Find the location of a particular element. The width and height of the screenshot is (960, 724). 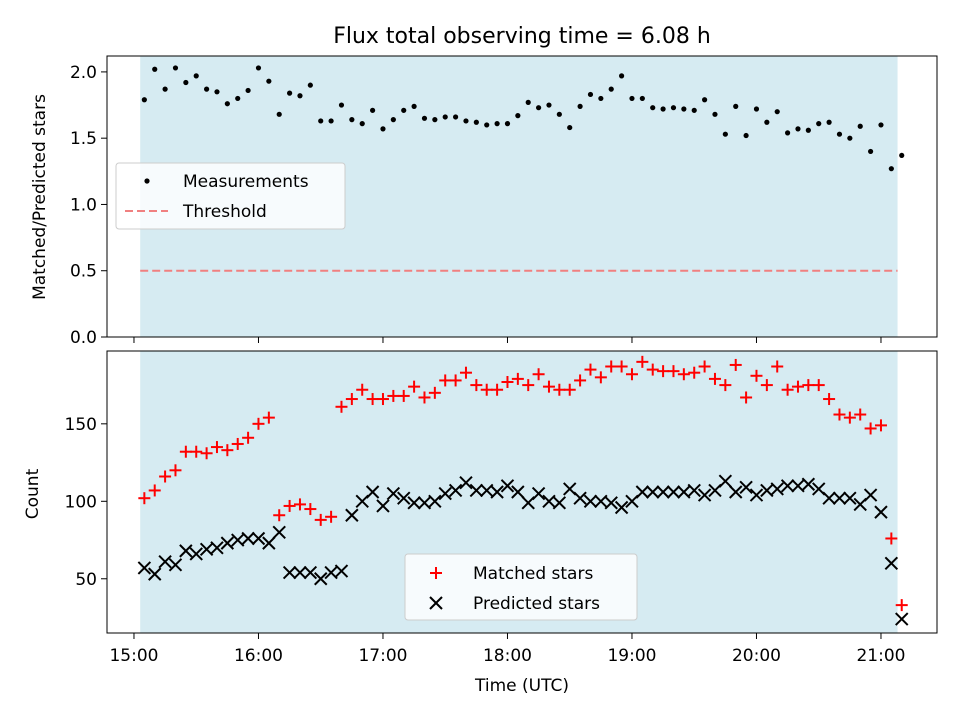

measurement-points is located at coordinates (523, 118).